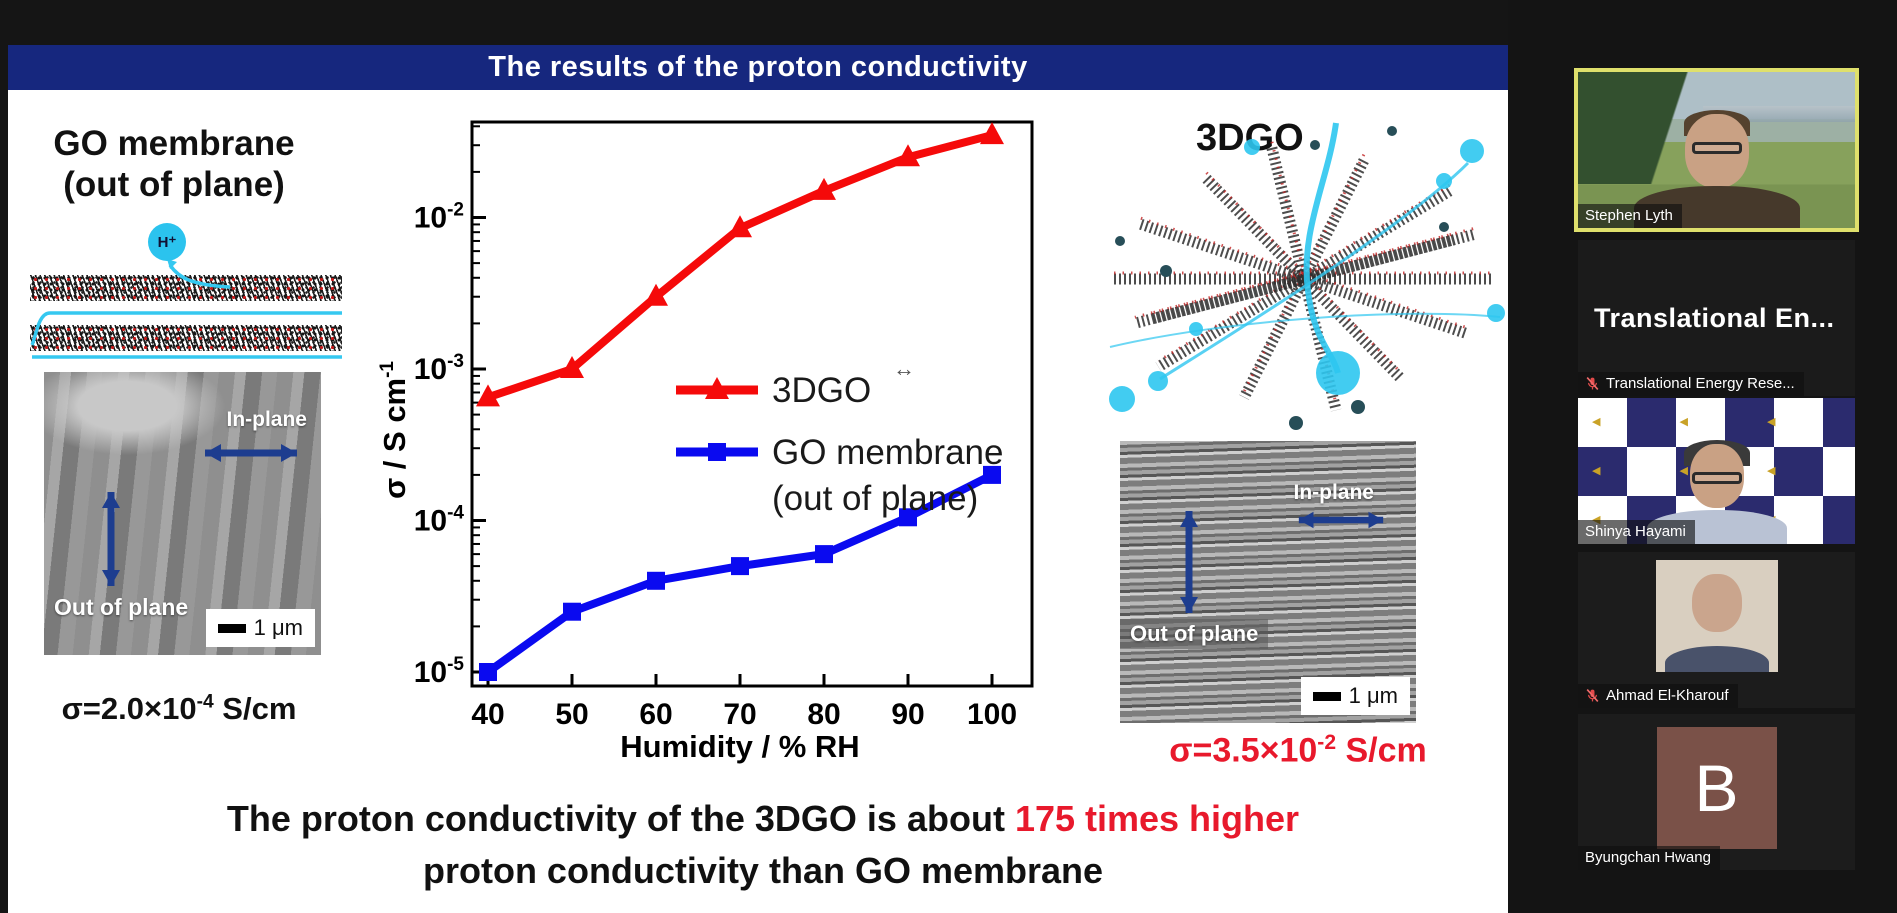 The image size is (1897, 913). I want to click on svg-text: 40, so click(487, 714).